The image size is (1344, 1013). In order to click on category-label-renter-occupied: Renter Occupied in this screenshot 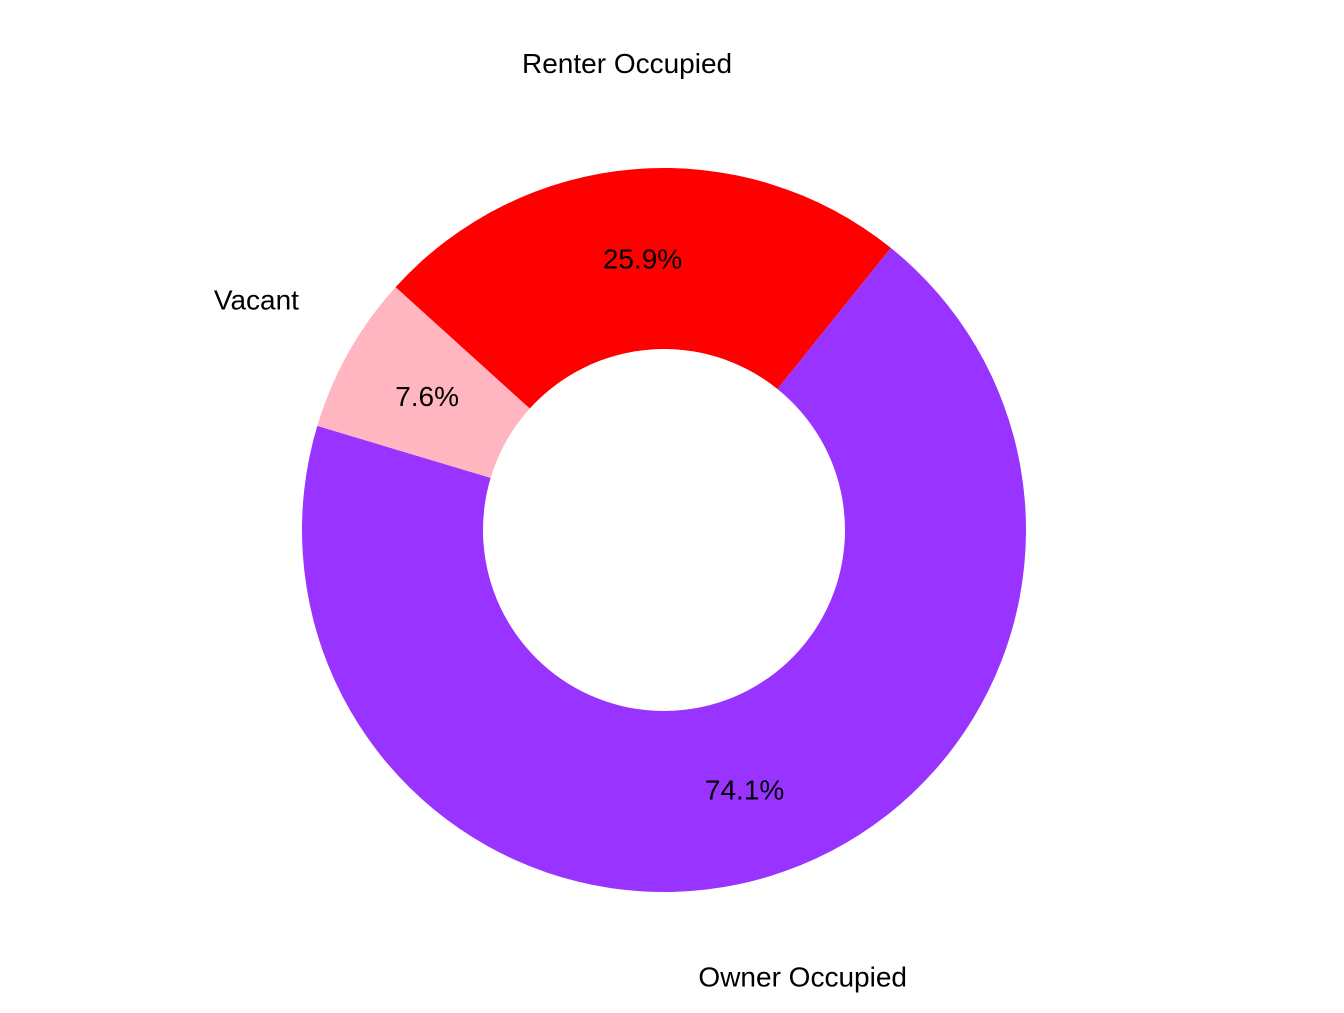, I will do `click(627, 63)`.